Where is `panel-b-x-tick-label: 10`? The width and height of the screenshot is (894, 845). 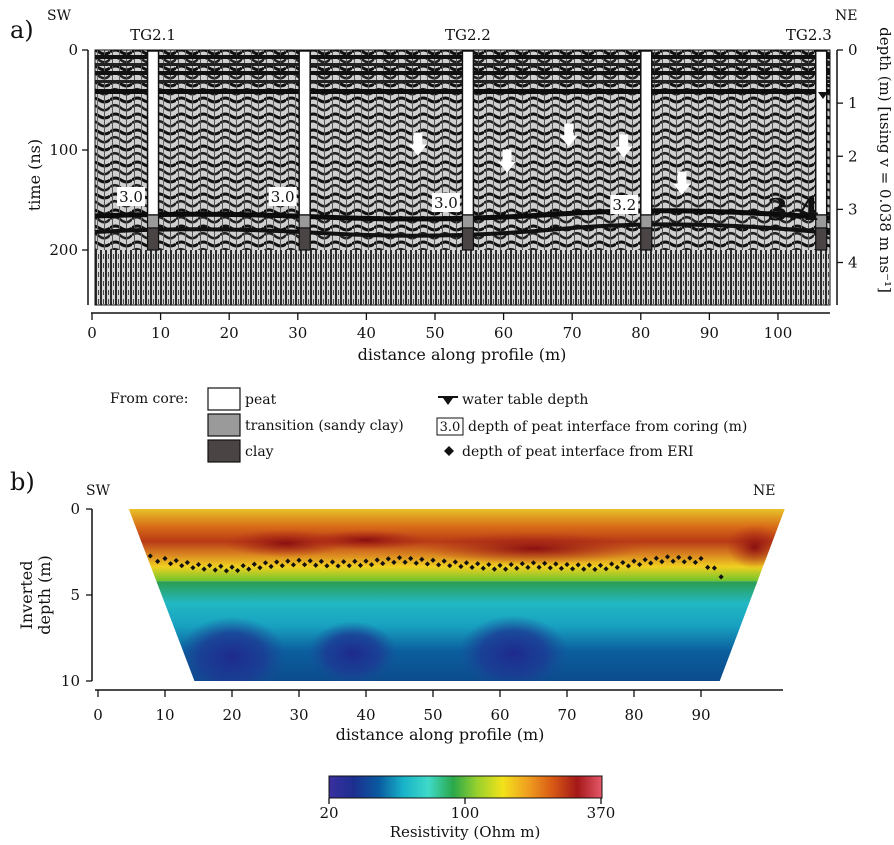 panel-b-x-tick-label: 10 is located at coordinates (164, 715).